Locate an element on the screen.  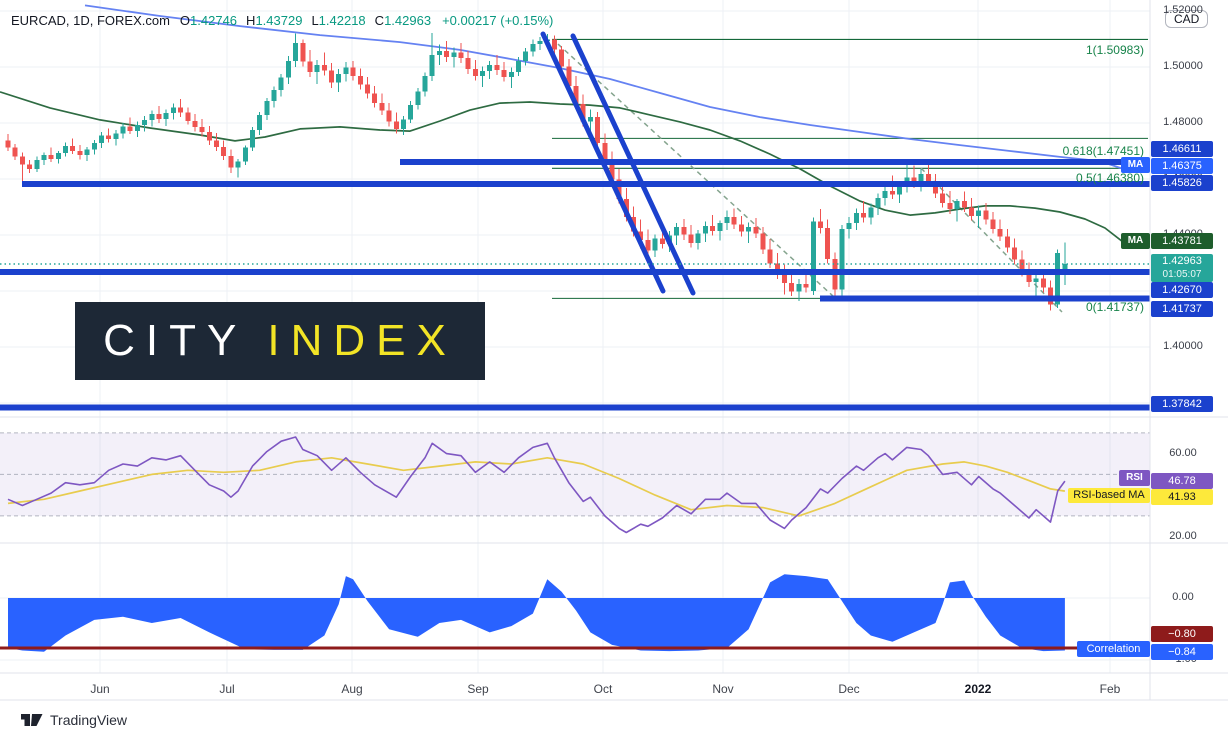
symbol-title: EURCAD, 1D, FOREX.com is located at coordinates (90, 20).